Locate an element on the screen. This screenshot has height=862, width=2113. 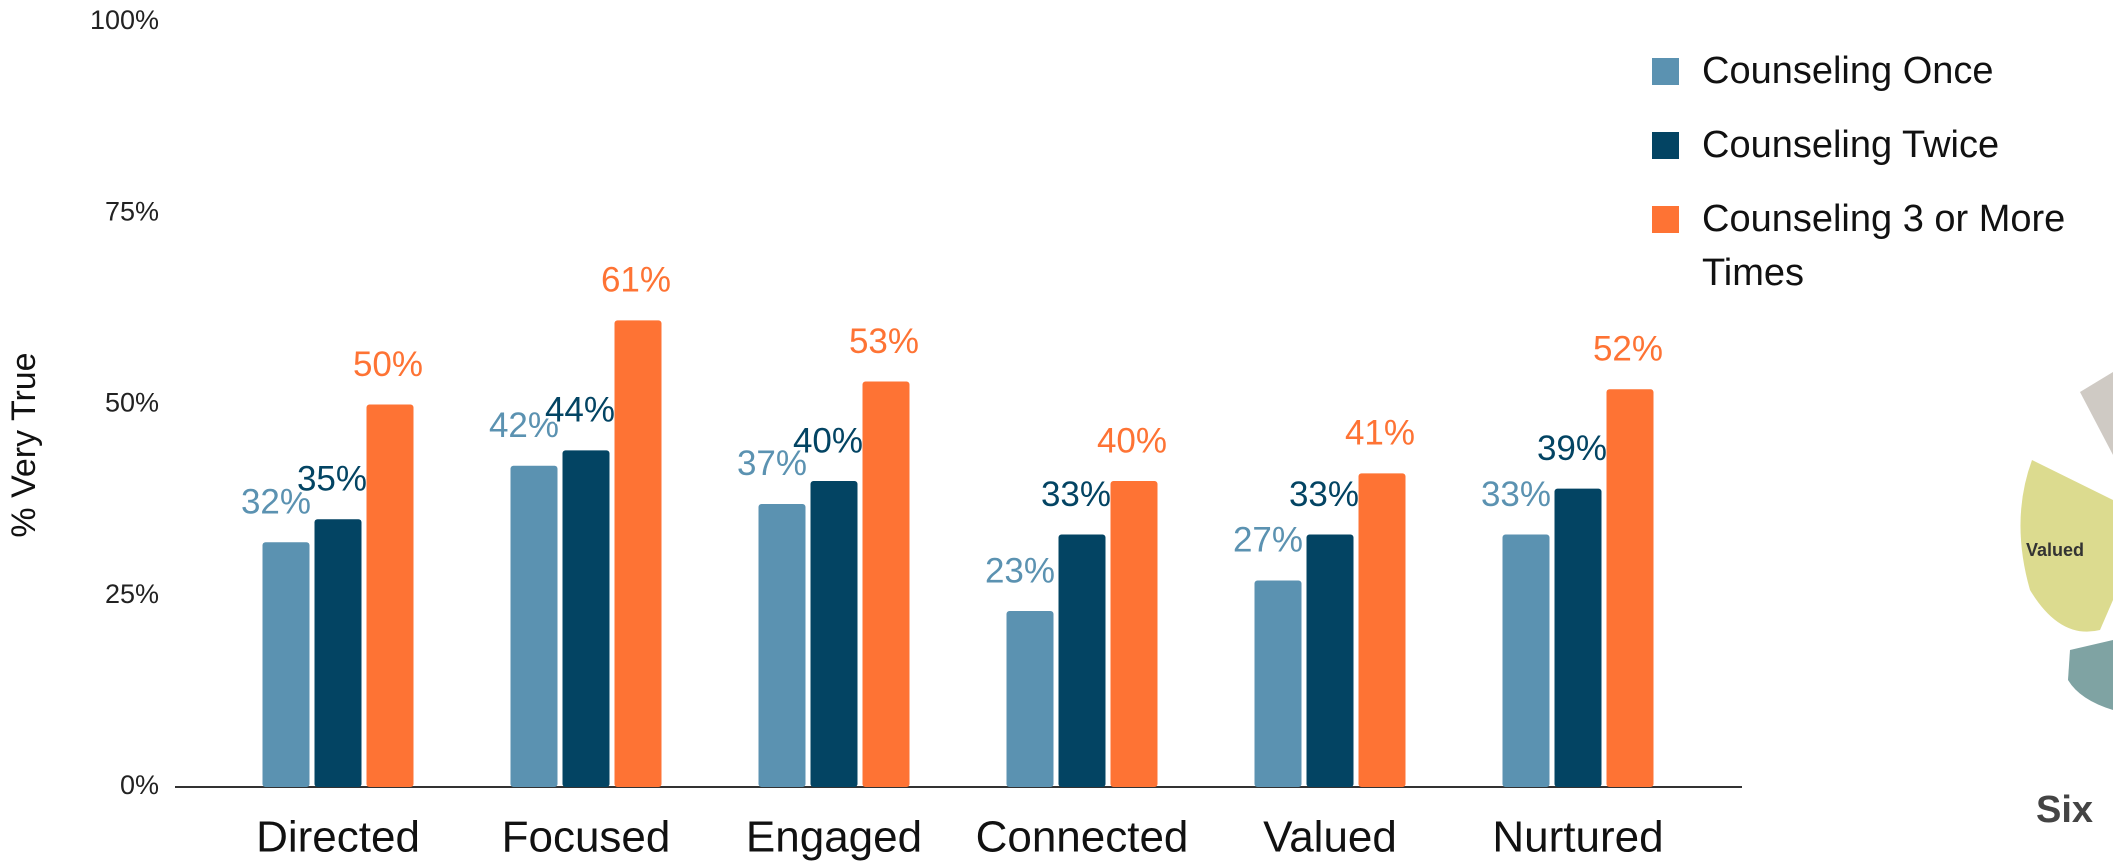
value-label: 32% is located at coordinates (276, 501).